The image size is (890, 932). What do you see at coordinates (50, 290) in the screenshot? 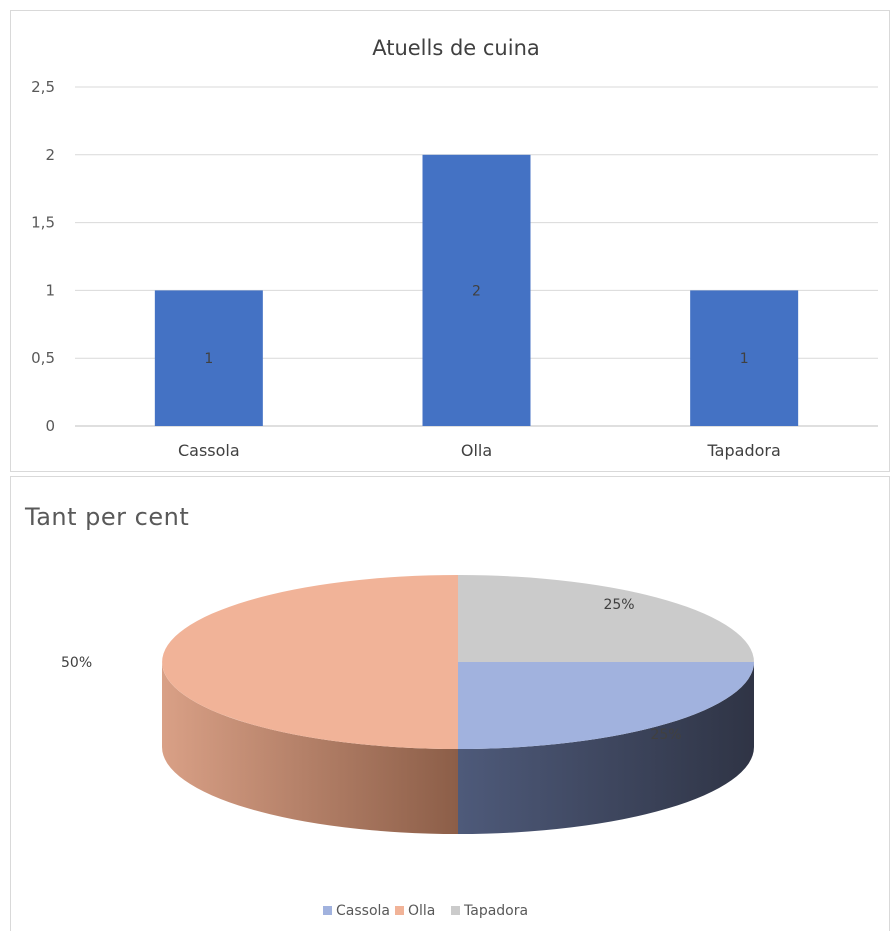
I see `y-tick-label: 1` at bounding box center [50, 290].